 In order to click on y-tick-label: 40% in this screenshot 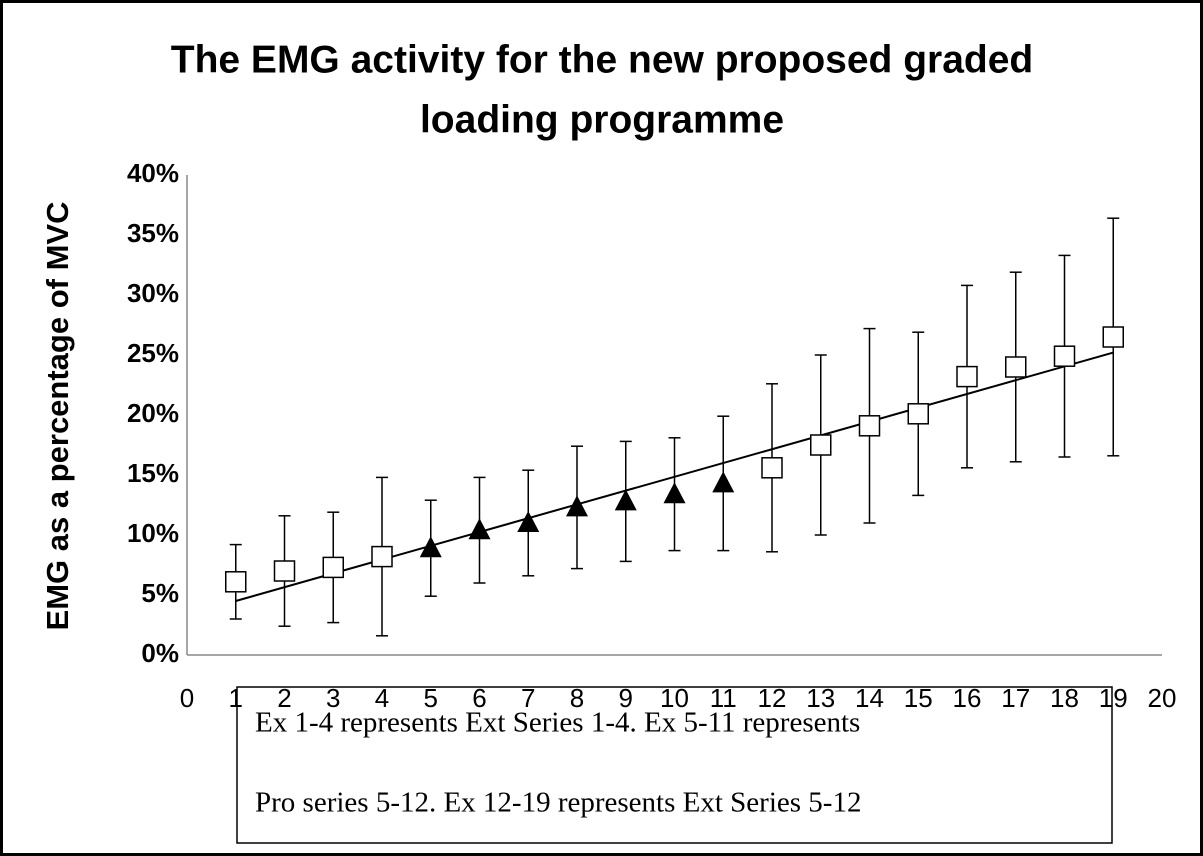, I will do `click(153, 173)`.